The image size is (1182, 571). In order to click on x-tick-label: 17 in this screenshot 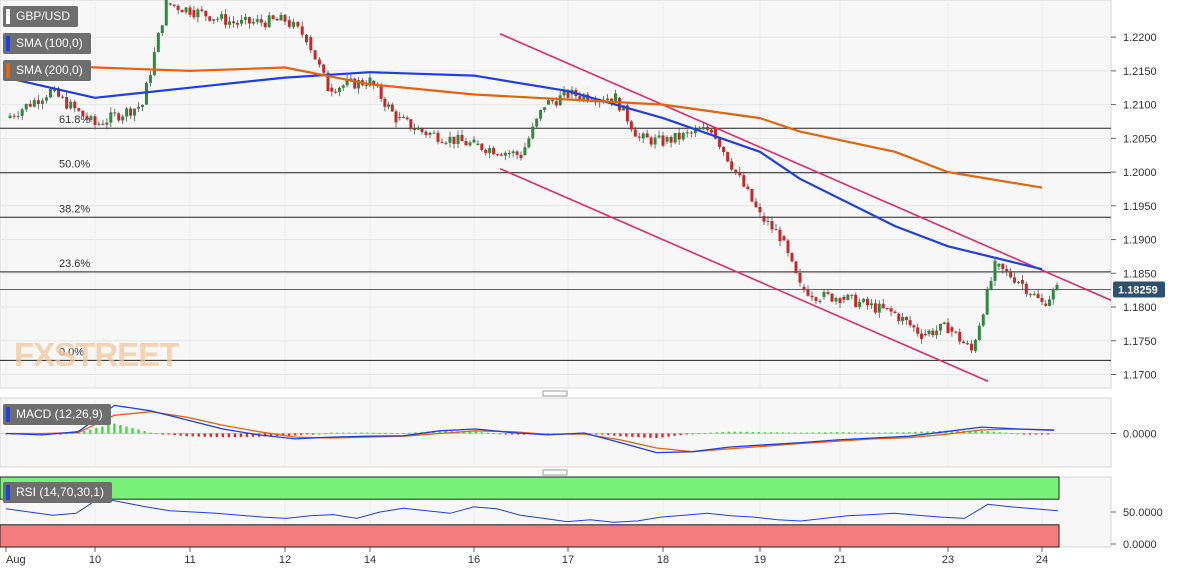, I will do `click(568, 560)`.